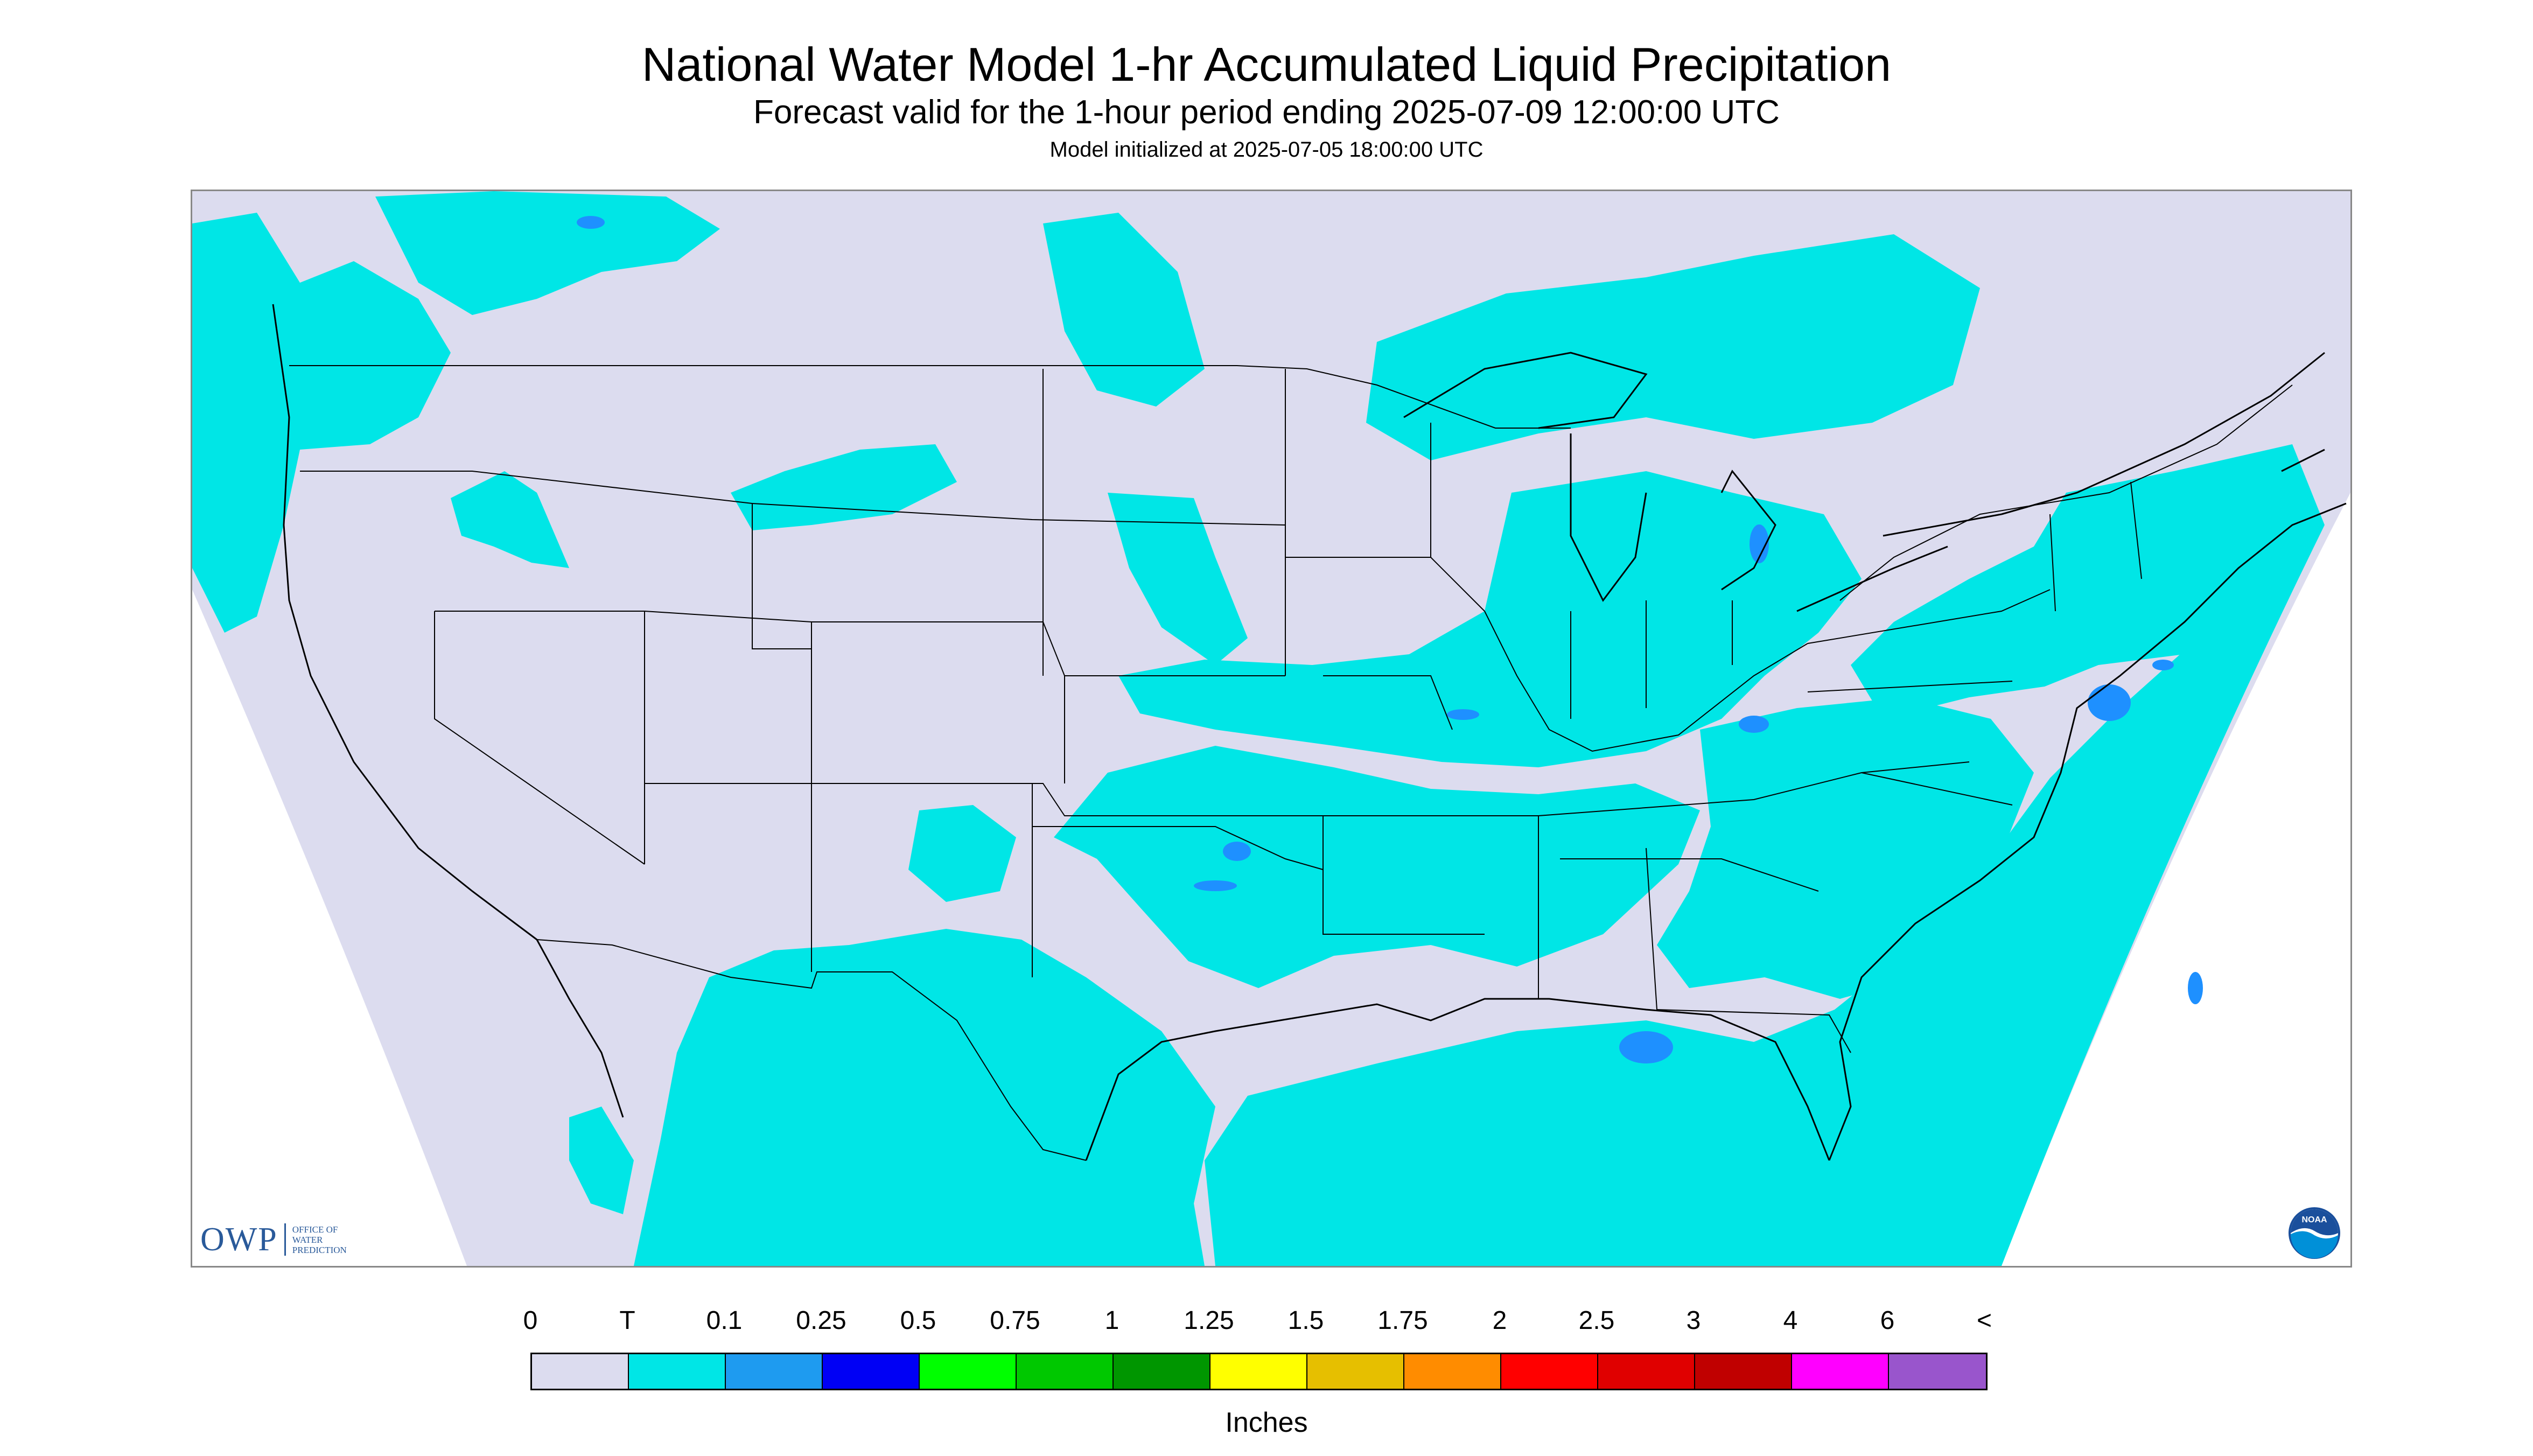 The image size is (2533, 1456). What do you see at coordinates (962, 853) in the screenshot?
I see `precip-area-southwest` at bounding box center [962, 853].